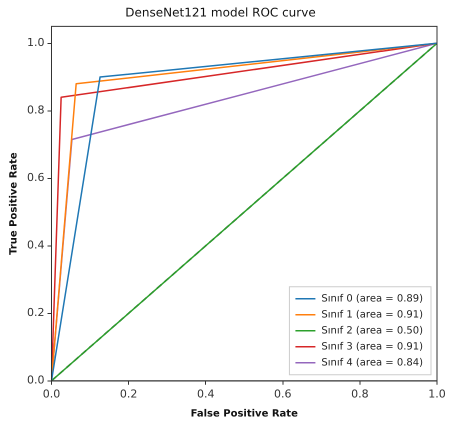 This screenshot has height=428, width=449. I want to click on legend-label: Sınıf 3 (area = 0.91), so click(372, 346).